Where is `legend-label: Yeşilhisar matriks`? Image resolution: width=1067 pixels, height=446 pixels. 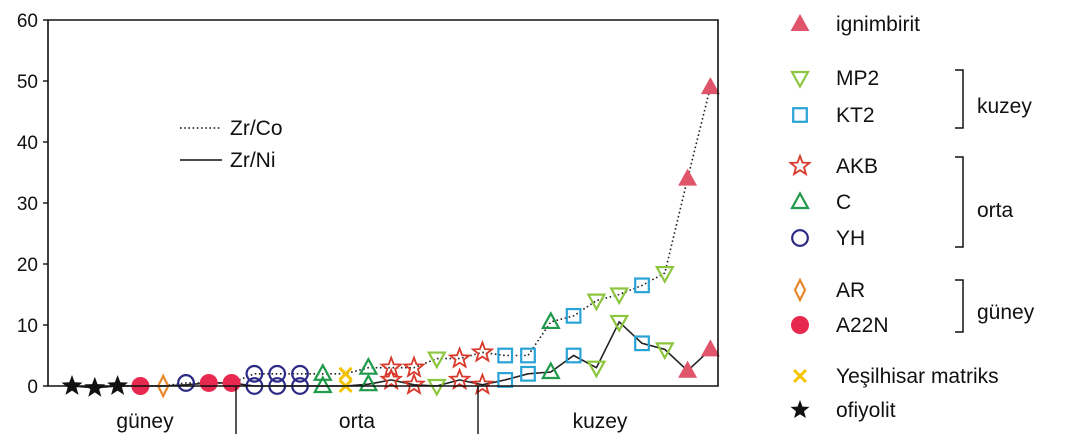
legend-label: Yeşilhisar matriks is located at coordinates (917, 376).